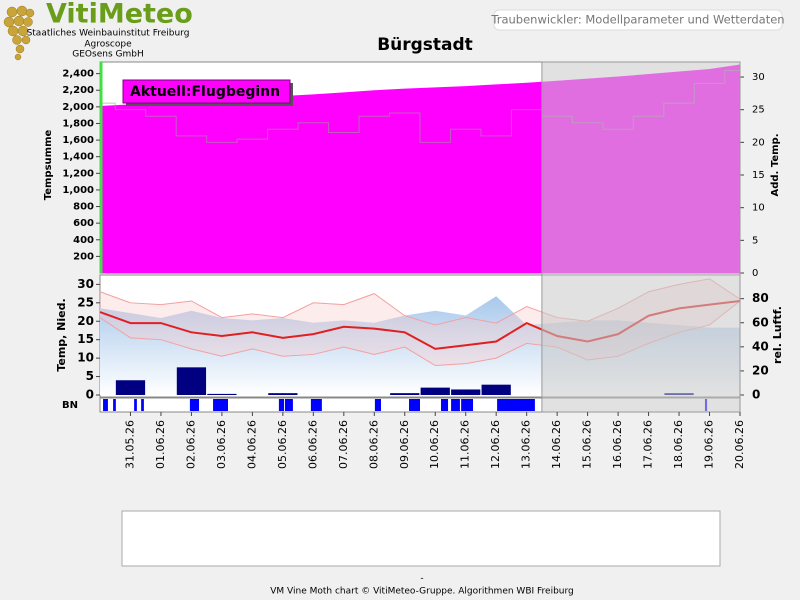 The image size is (800, 600). Describe the element at coordinates (758, 110) in the screenshot. I see `y2-tick-label: 25` at that location.